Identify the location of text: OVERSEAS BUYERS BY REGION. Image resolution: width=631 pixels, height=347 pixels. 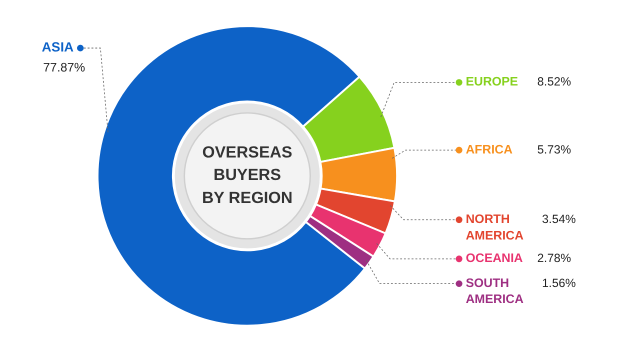
(247, 175).